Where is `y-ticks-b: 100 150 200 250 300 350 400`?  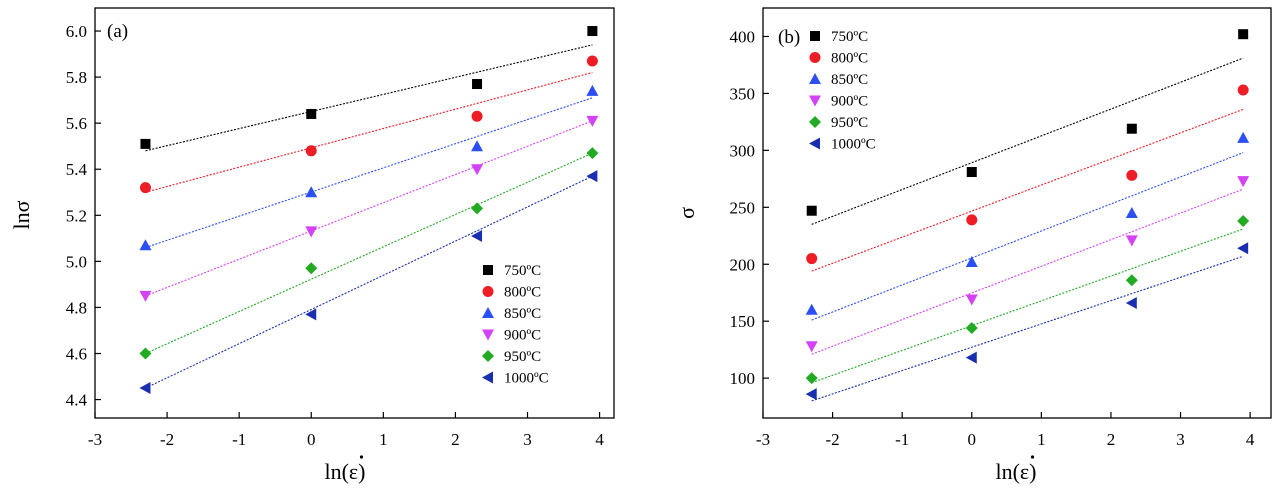 y-ticks-b: 100 150 200 250 300 350 400 is located at coordinates (749, 207).